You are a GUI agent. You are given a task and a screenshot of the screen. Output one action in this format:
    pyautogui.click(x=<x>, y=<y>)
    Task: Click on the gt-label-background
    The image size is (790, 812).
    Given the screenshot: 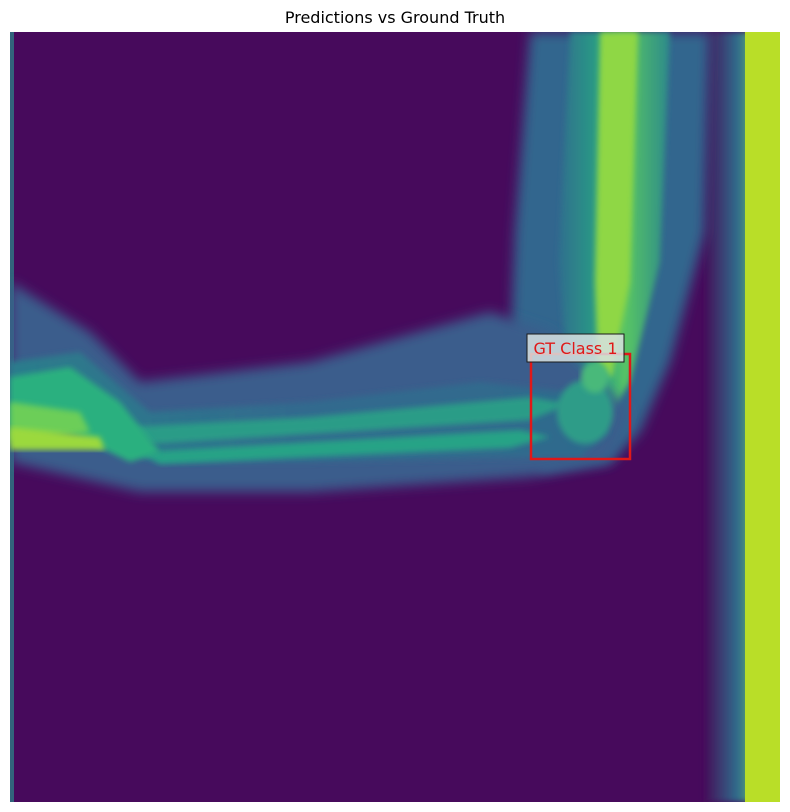 What is the action you would take?
    pyautogui.click(x=575, y=348)
    